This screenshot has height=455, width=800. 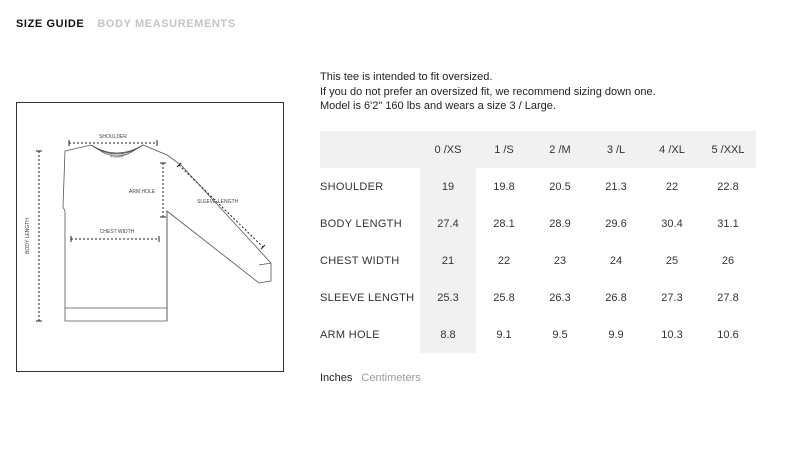 I want to click on row-label: CHEST WIDTH, so click(x=360, y=260).